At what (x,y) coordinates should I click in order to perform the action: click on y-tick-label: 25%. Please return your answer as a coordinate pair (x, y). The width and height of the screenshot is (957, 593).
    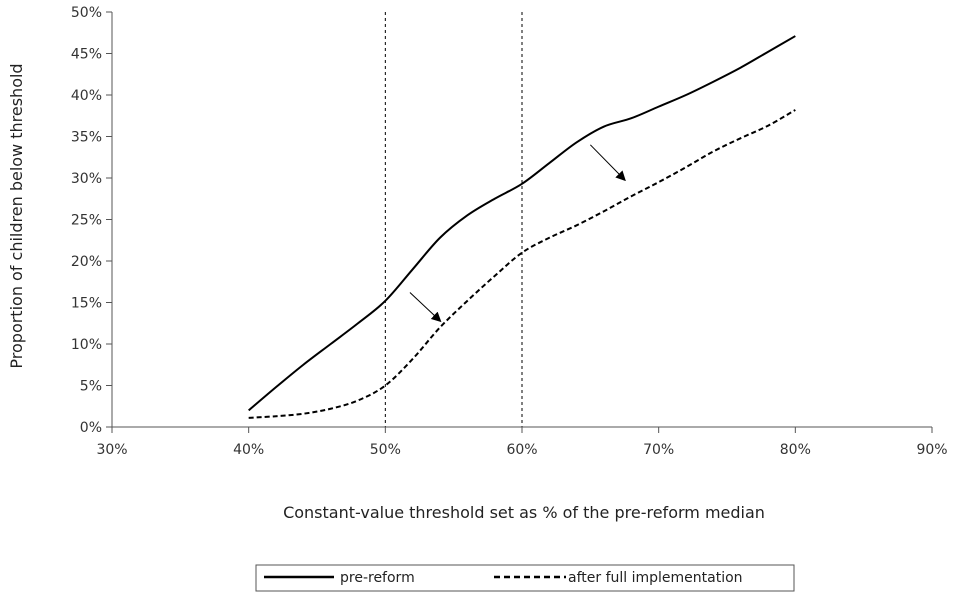
    Looking at the image, I should click on (86, 221).